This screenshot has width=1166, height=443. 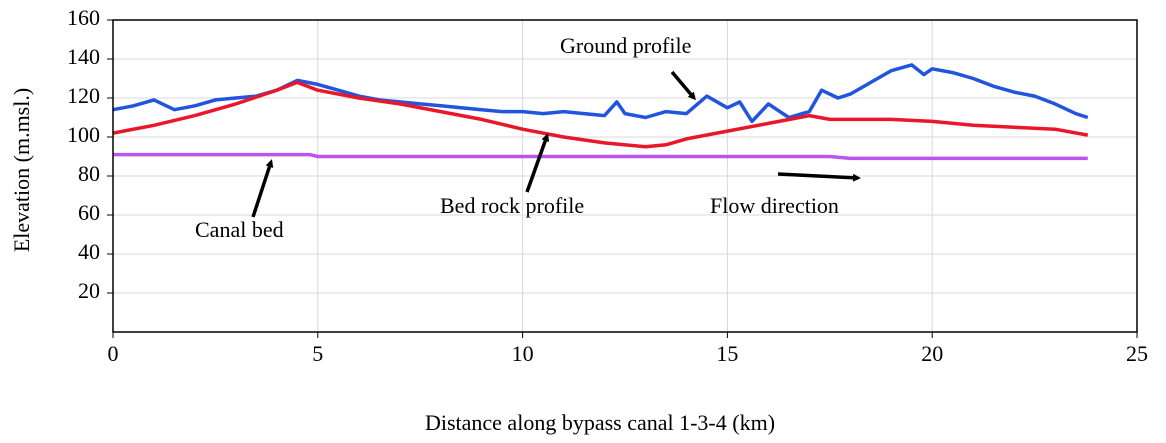 I want to click on y-tick-label: 40, so click(x=89, y=251).